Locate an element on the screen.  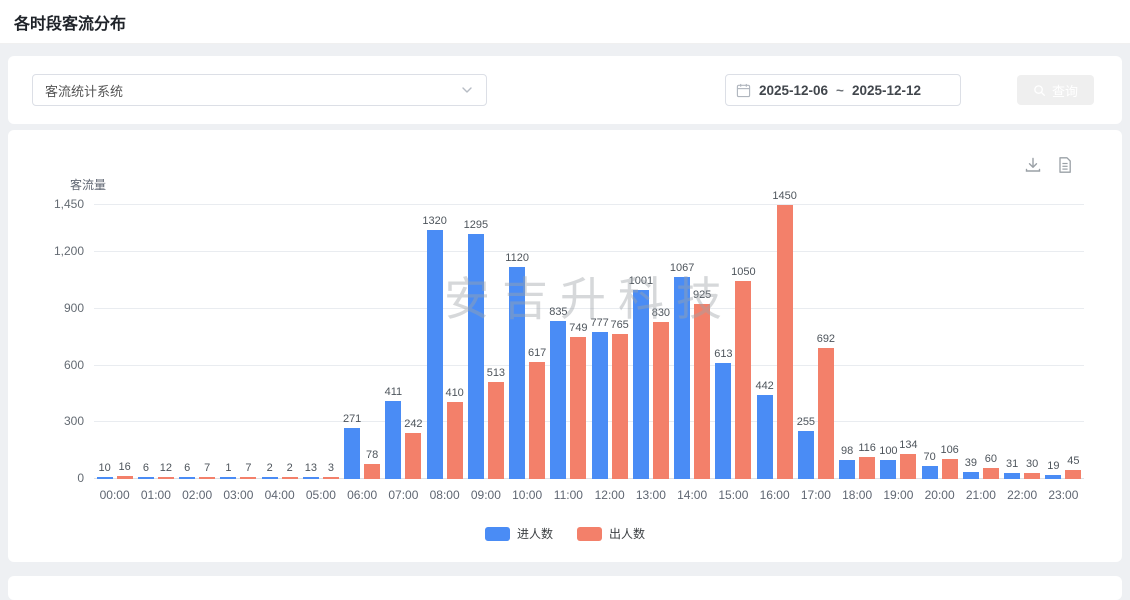
bar-pair: 1120 617 is located at coordinates (525, 342).